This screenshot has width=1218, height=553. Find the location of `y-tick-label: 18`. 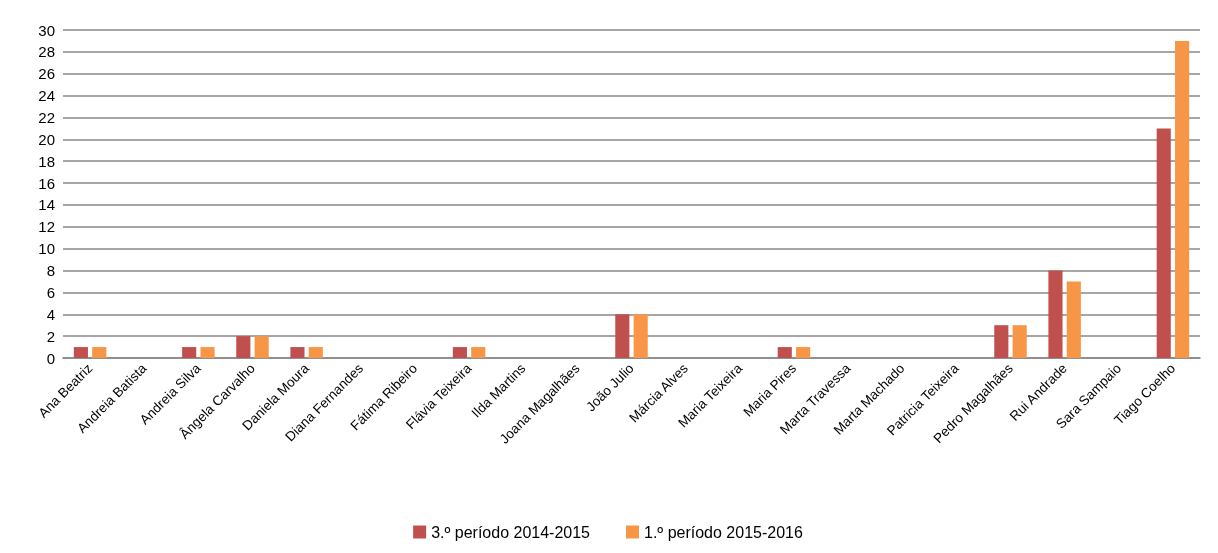

y-tick-label: 18 is located at coordinates (46, 161).